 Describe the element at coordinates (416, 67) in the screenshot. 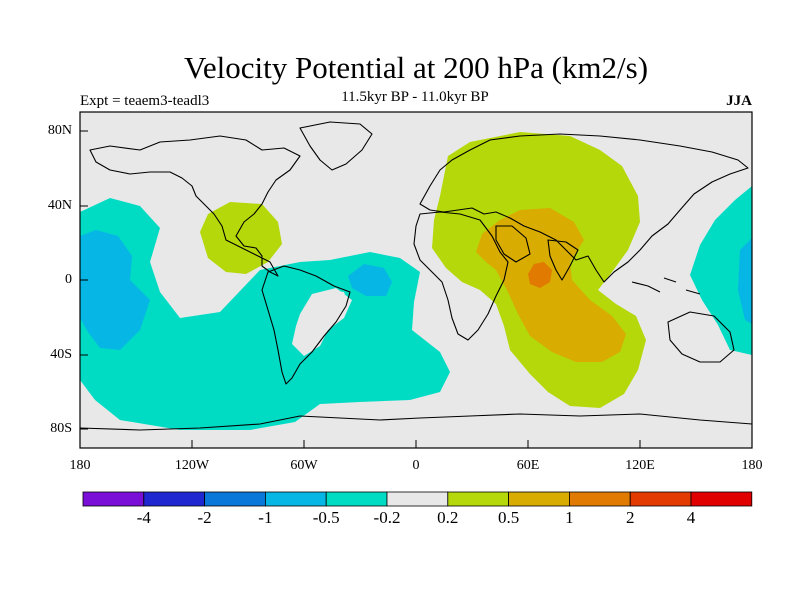

I see `map-title: Velocity Potential at 200 hPa (km2/s)` at that location.